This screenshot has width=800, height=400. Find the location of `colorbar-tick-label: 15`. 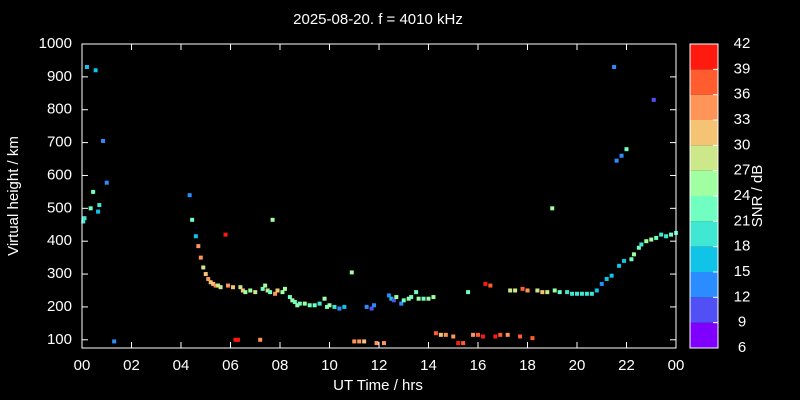

colorbar-tick-label: 15 is located at coordinates (742, 271).